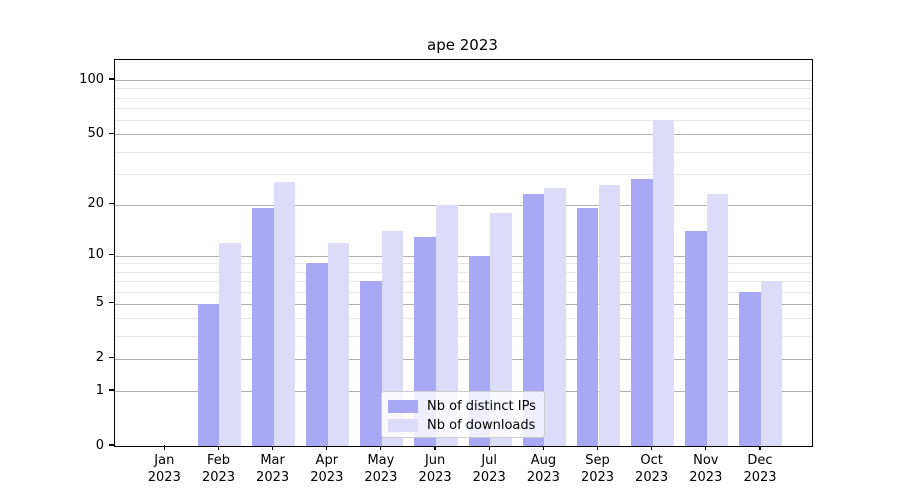  What do you see at coordinates (642, 312) in the screenshot?
I see `bar-distinct-ips-oct` at bounding box center [642, 312].